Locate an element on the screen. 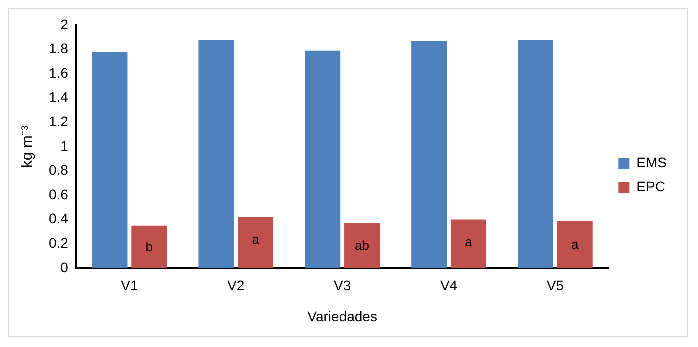 The image size is (698, 347). x-tick-label: V1 is located at coordinates (129, 286).